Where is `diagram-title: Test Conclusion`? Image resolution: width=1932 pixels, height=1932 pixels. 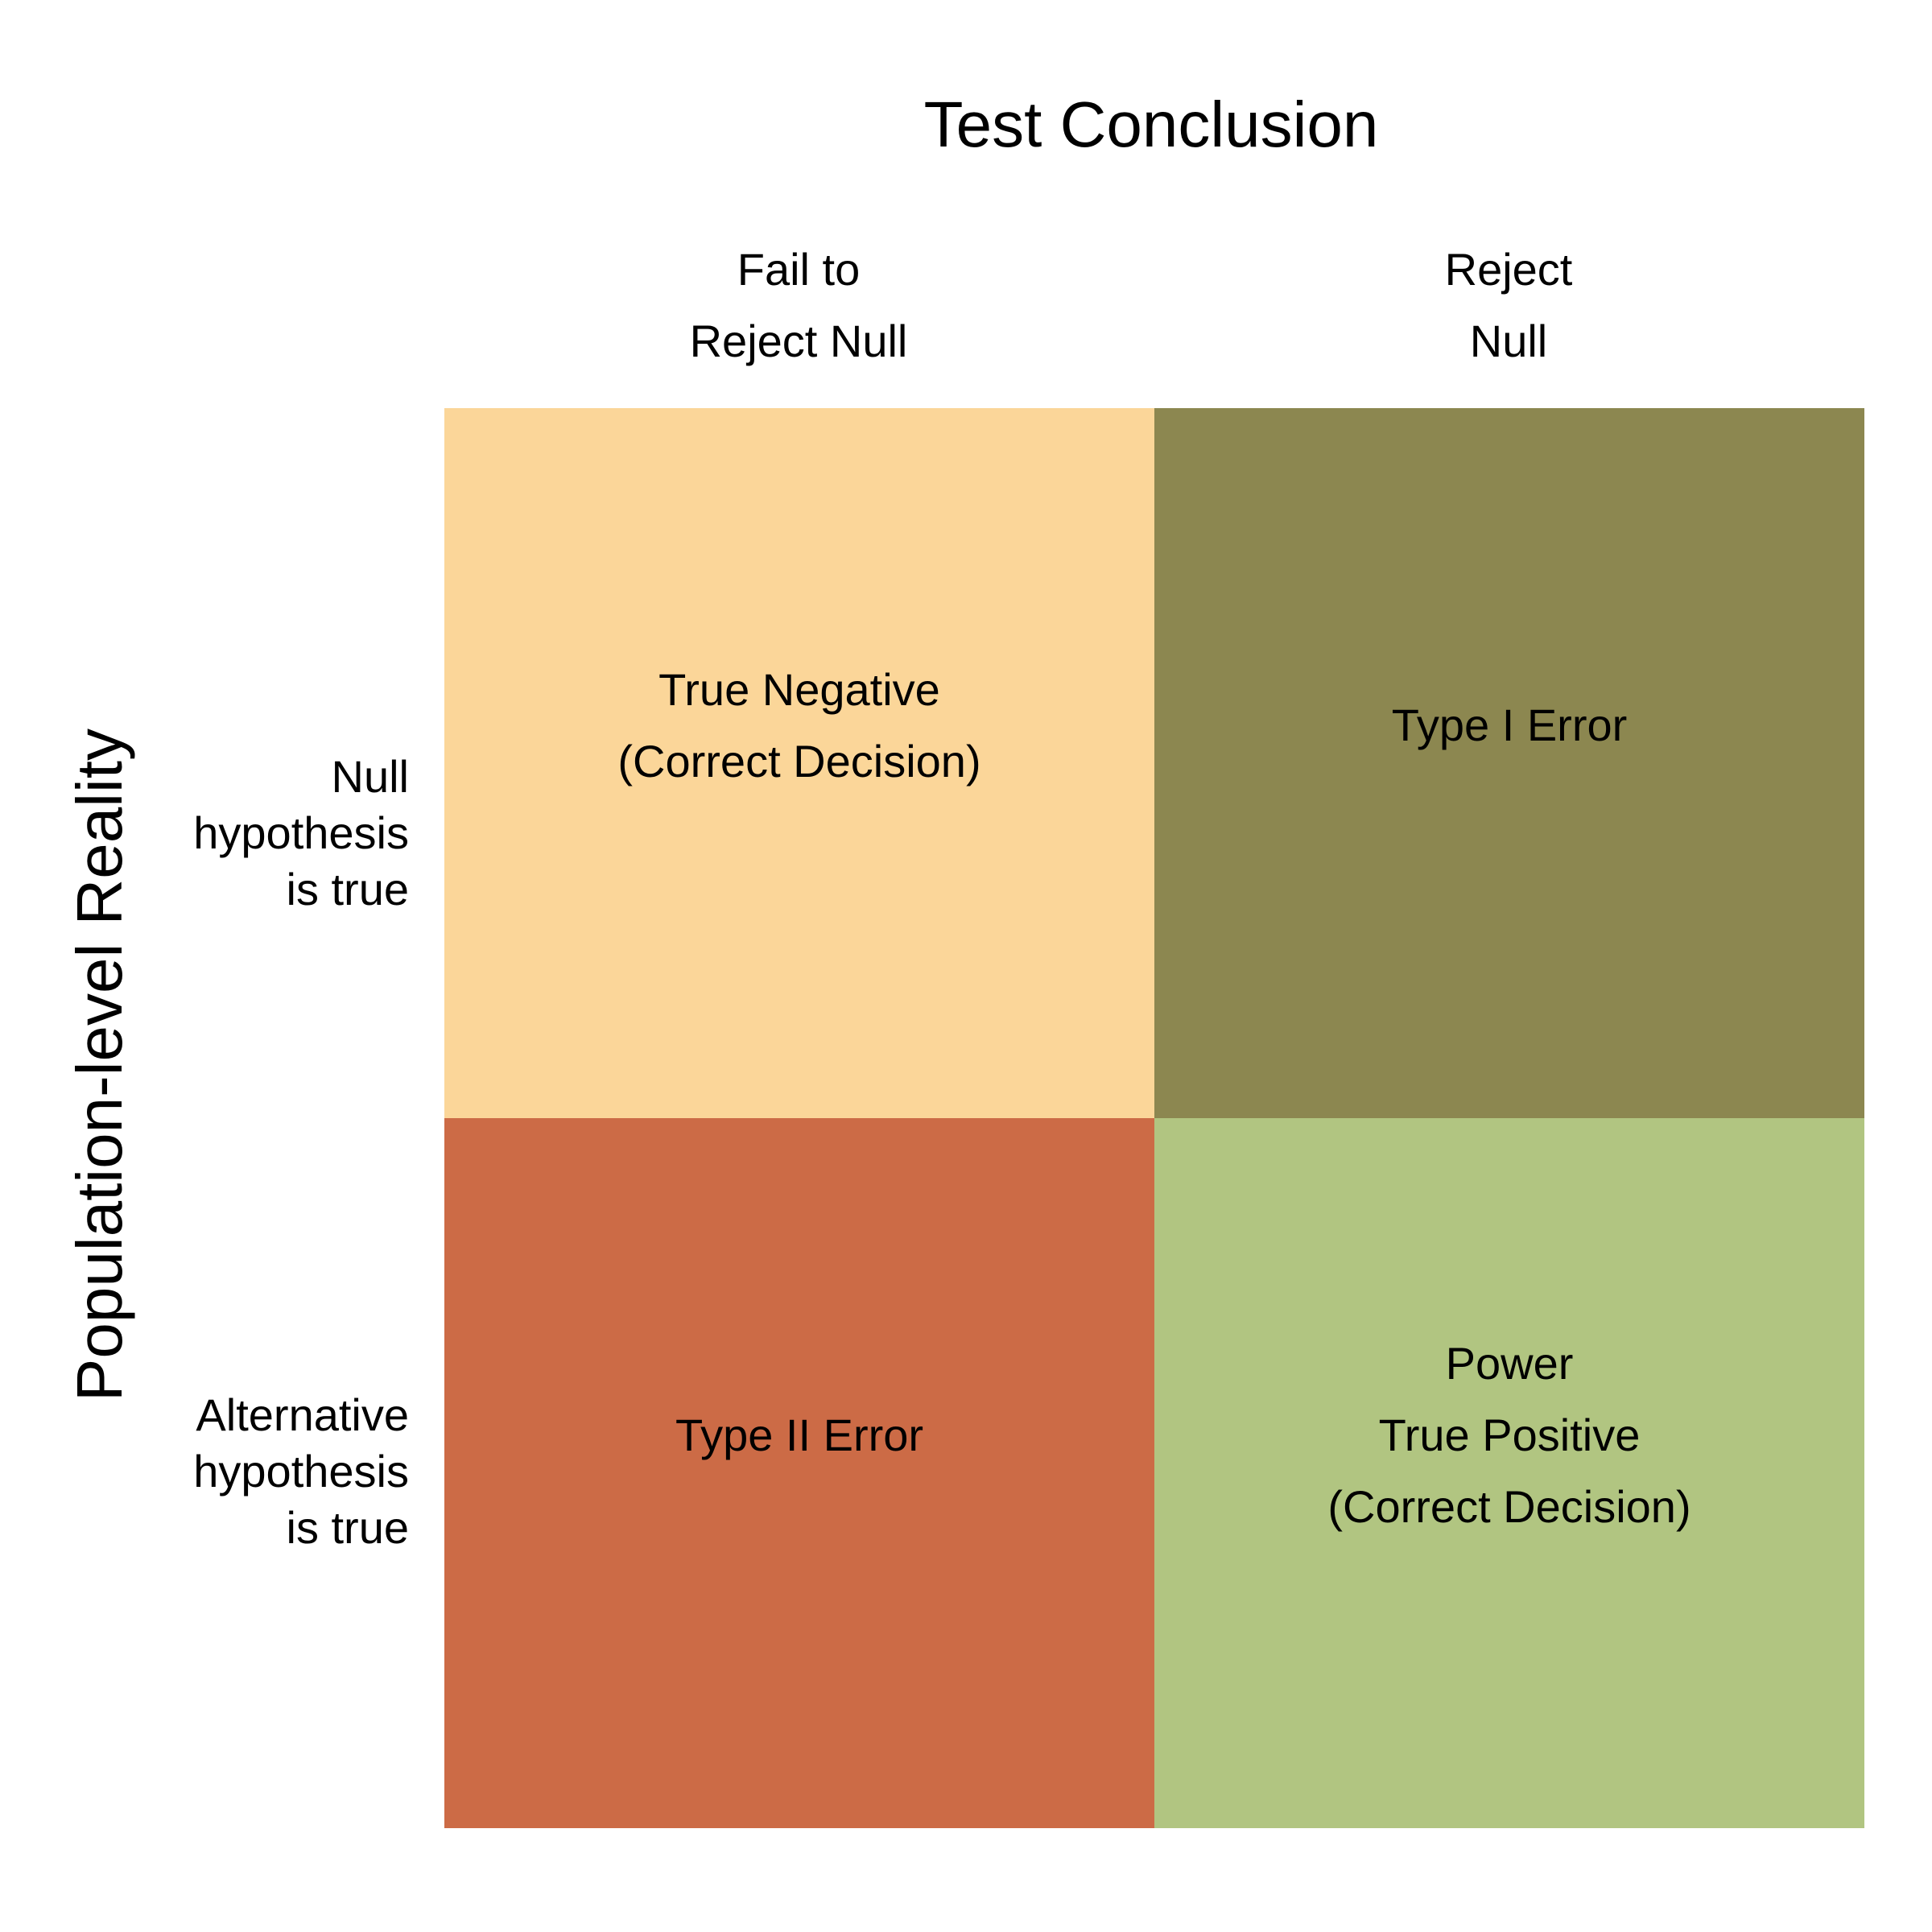 diagram-title: Test Conclusion is located at coordinates (1151, 124).